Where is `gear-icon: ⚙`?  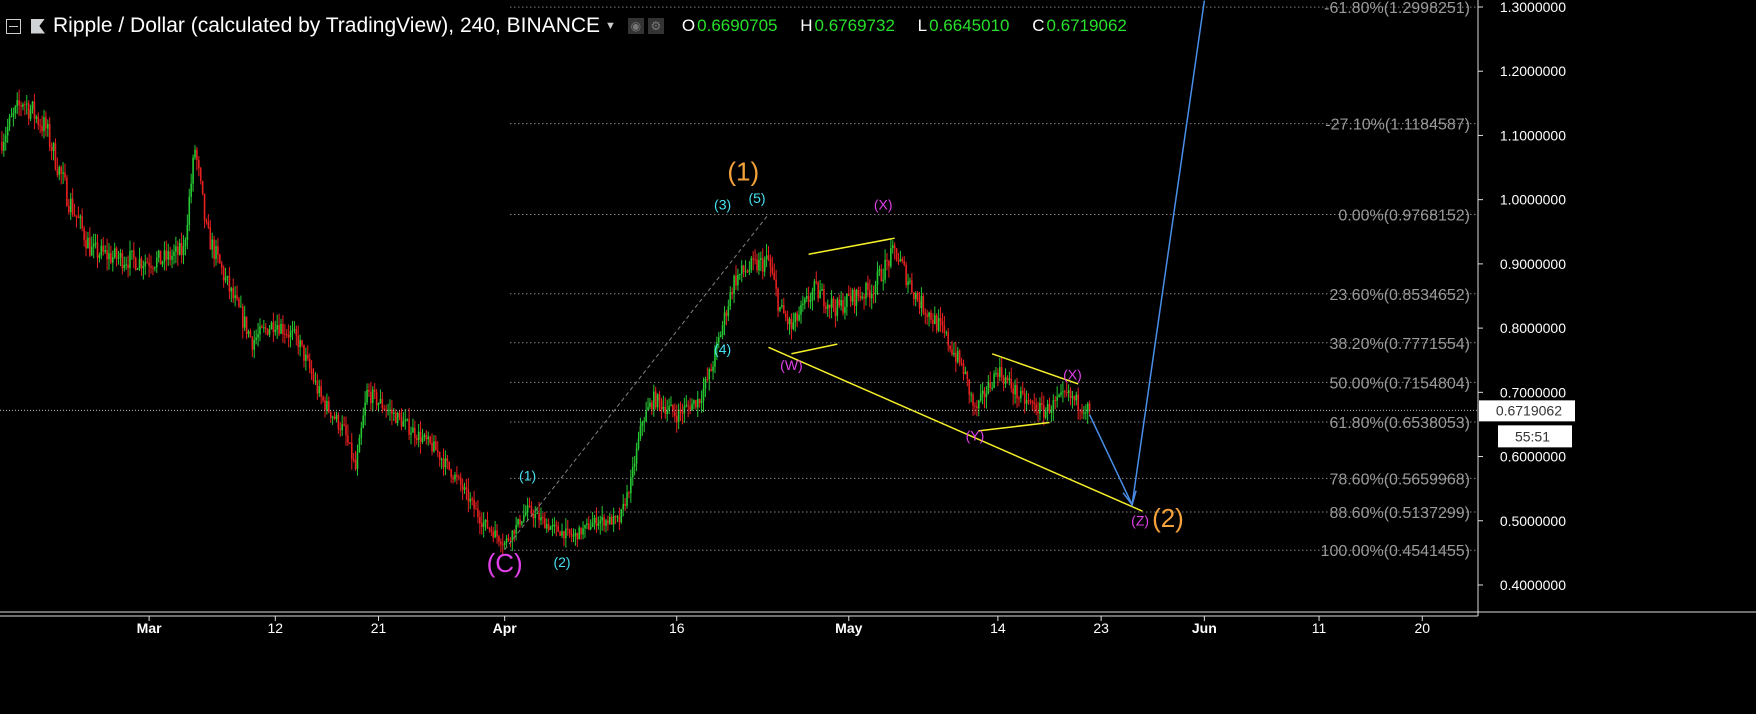
gear-icon: ⚙ is located at coordinates (655, 26).